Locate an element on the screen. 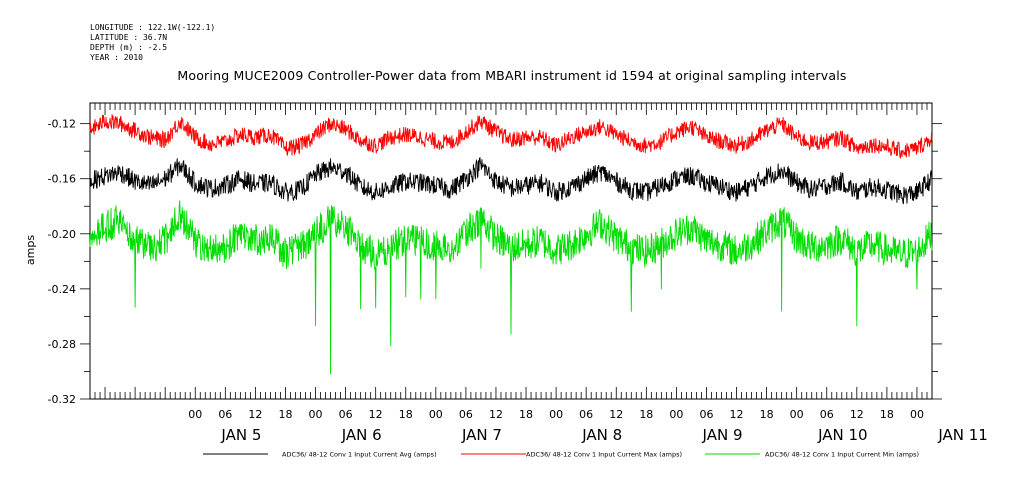 This screenshot has width=1009, height=504. header-year: YEAR : 2010 is located at coordinates (116, 57).